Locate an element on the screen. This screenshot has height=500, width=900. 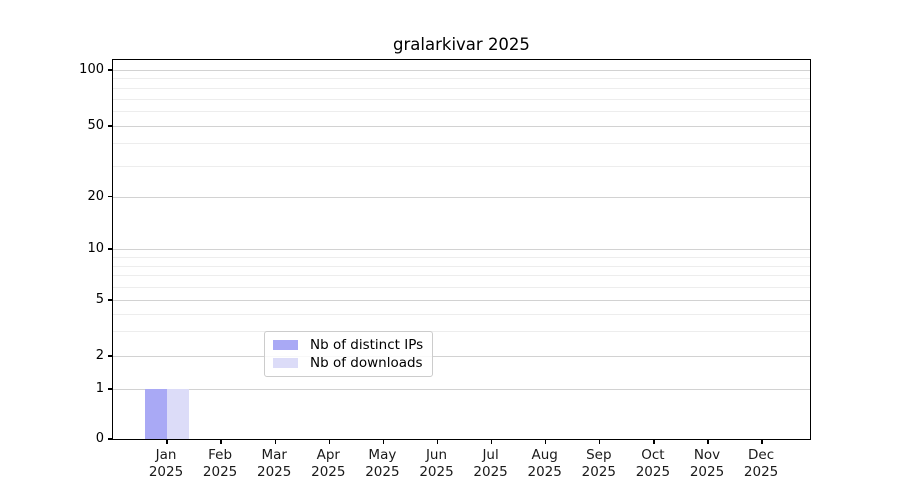
x-tick-label-dec: Dec 2025 is located at coordinates (761, 463).